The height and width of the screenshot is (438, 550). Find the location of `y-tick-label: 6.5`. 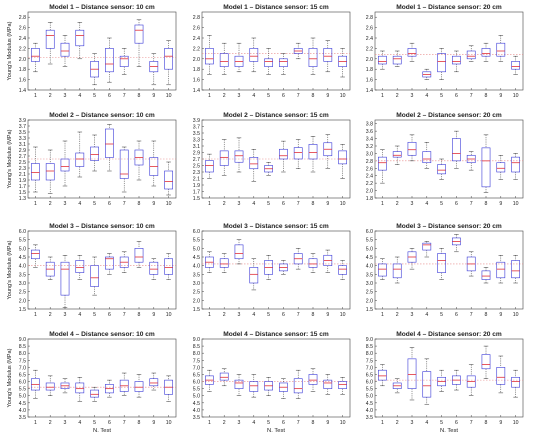

y-tick-label: 6.5 is located at coordinates (196, 375).